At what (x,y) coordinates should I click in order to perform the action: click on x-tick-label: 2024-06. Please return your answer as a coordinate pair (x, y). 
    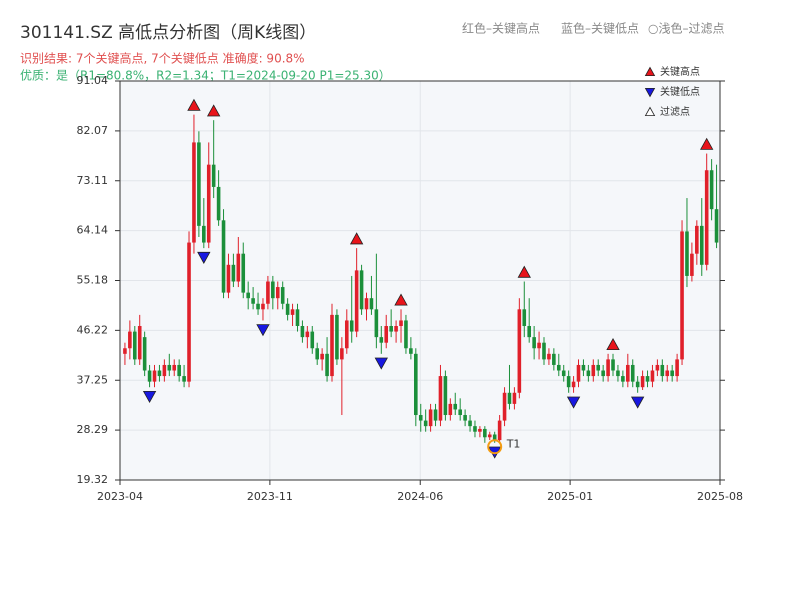
    Looking at the image, I should click on (420, 496).